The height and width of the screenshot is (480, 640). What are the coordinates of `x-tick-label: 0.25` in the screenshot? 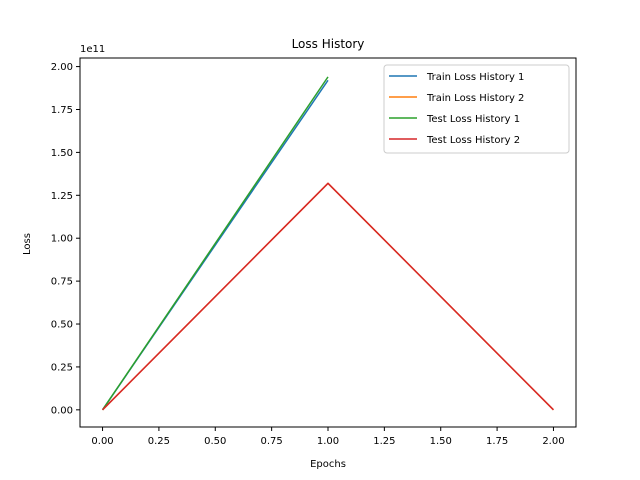 It's located at (159, 441).